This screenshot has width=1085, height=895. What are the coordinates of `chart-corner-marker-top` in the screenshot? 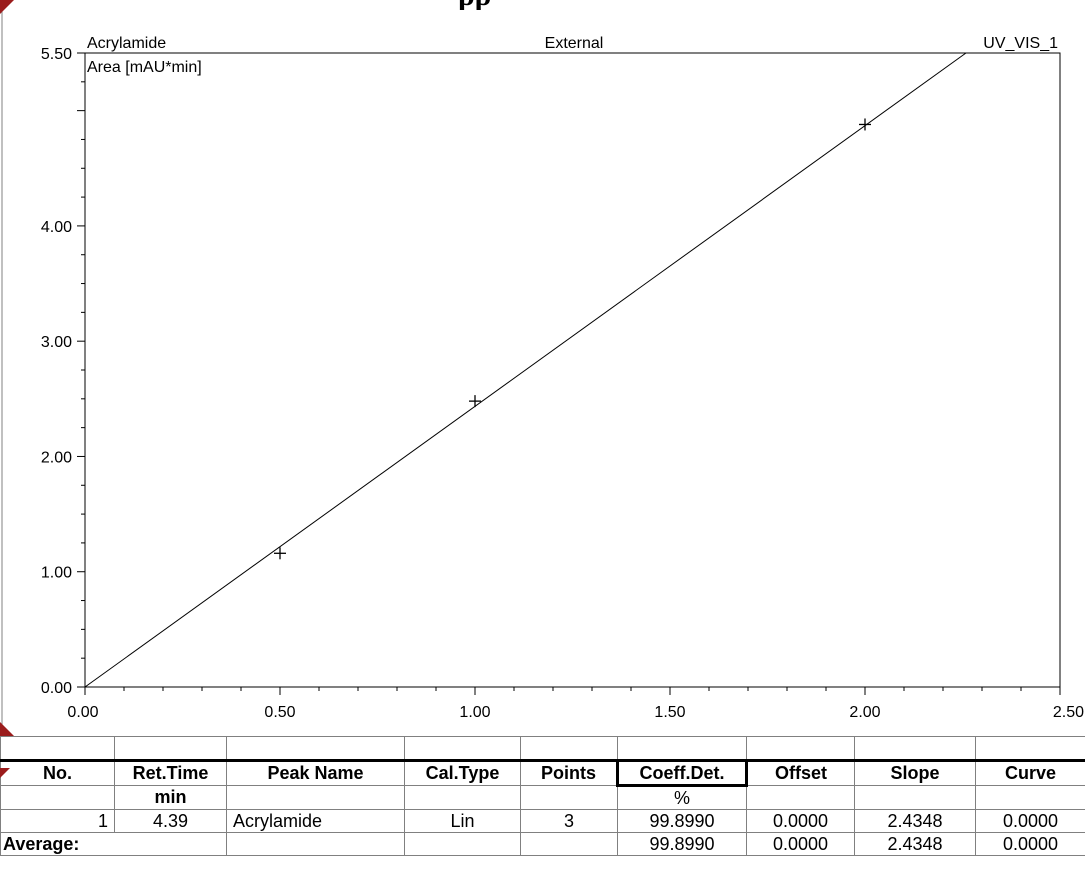 It's located at (7, 7).